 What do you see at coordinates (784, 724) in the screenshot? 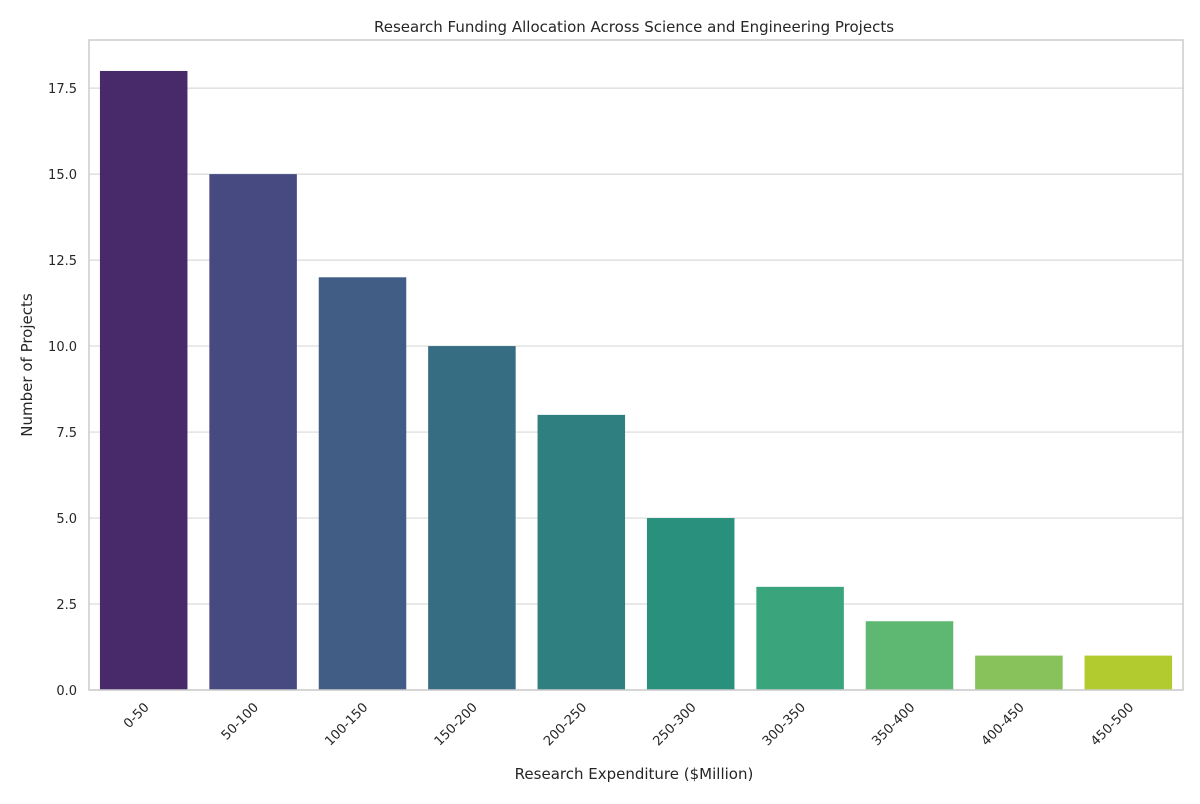
I see `x-tick-label: 300-350` at bounding box center [784, 724].